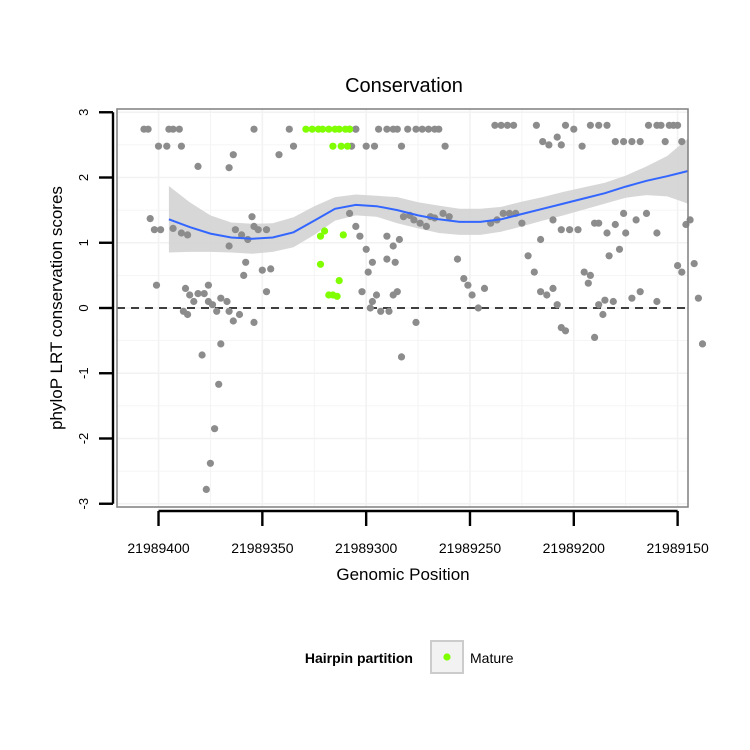  What do you see at coordinates (83, 177) in the screenshot?
I see `y-tick-label: 2` at bounding box center [83, 177].